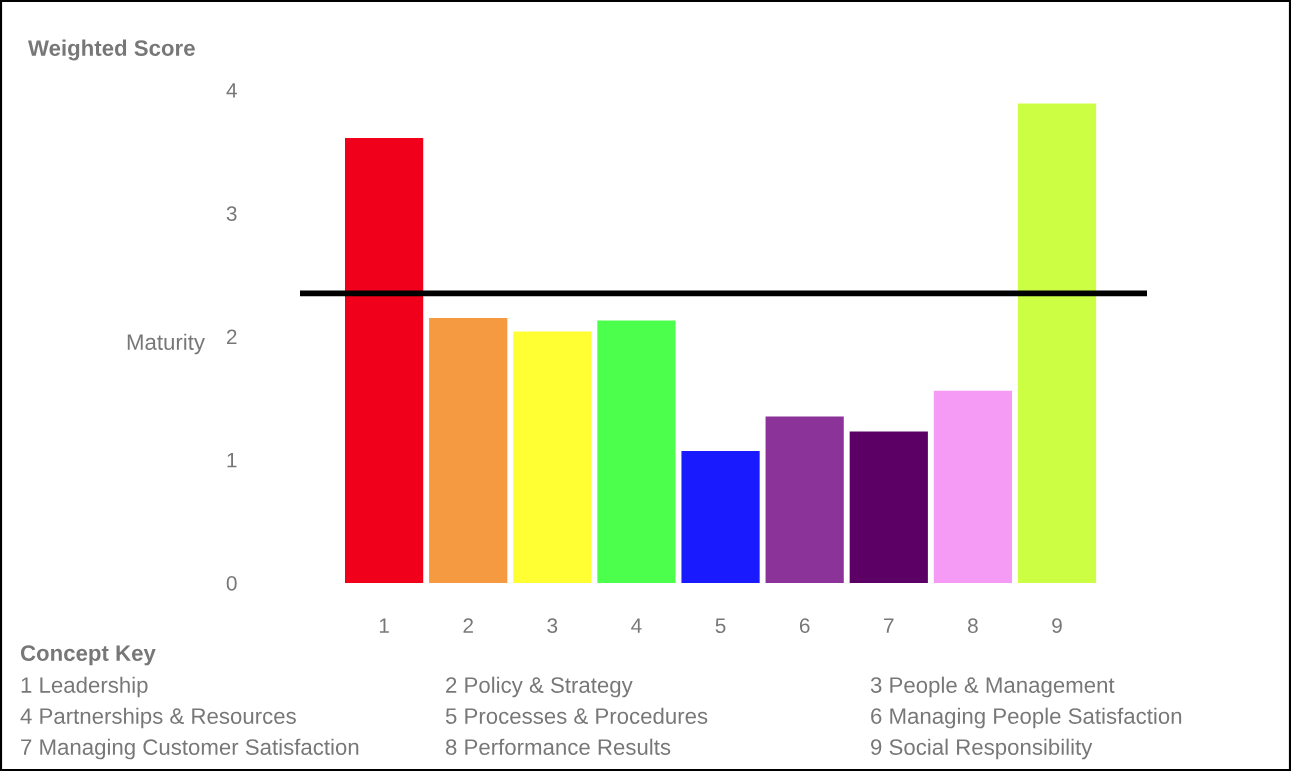  Describe the element at coordinates (231, 213) in the screenshot. I see `y-tick-label: 3` at that location.